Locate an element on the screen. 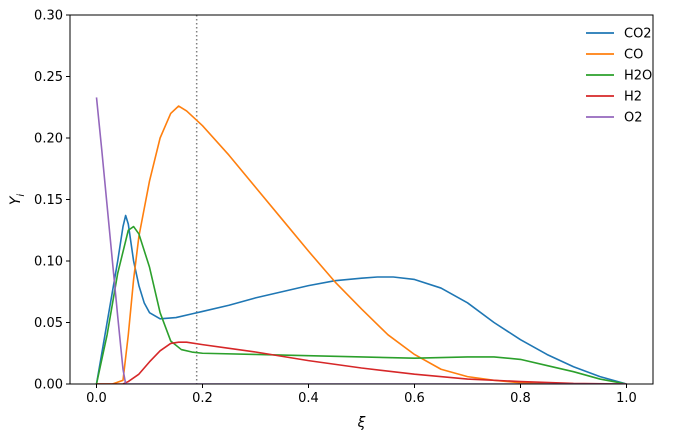 This screenshot has width=675, height=440. x-tick-label: 1.0 is located at coordinates (626, 398).